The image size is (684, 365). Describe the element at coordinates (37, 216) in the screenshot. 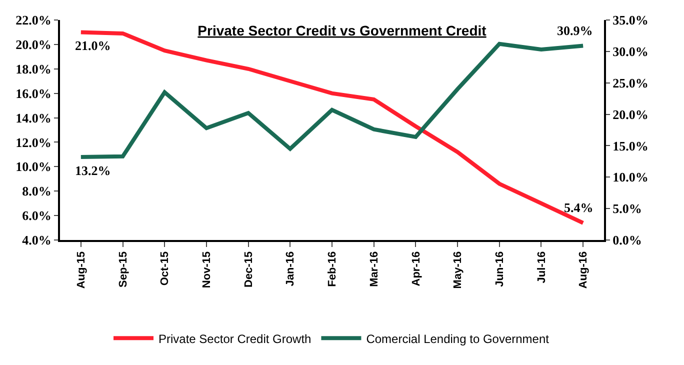

I see `y-tick-label: 6.0%` at that location.